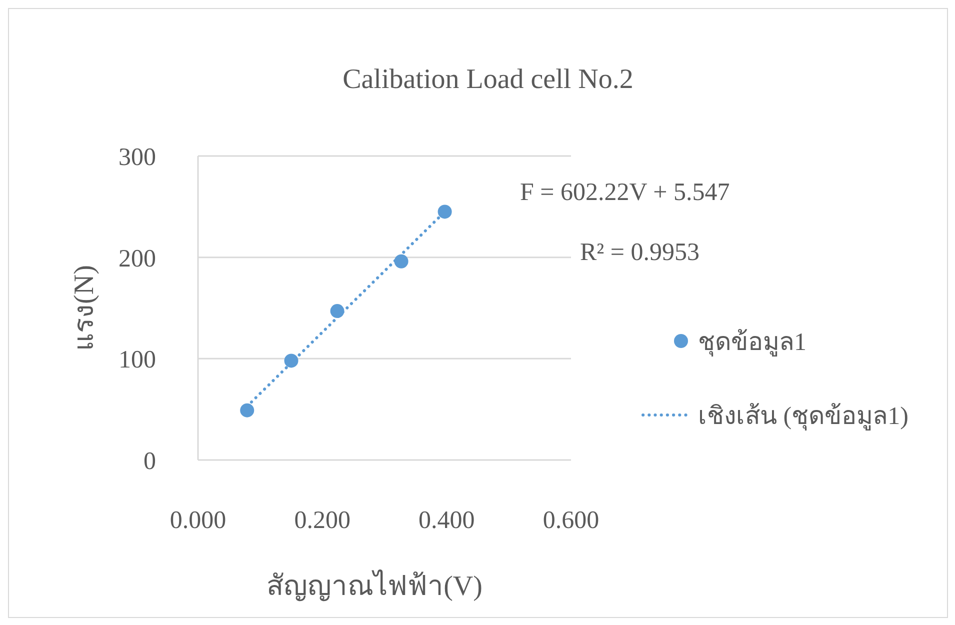 The height and width of the screenshot is (625, 955). Describe the element at coordinates (84, 308) in the screenshot. I see `y-axis-title: แรง(N)` at that location.